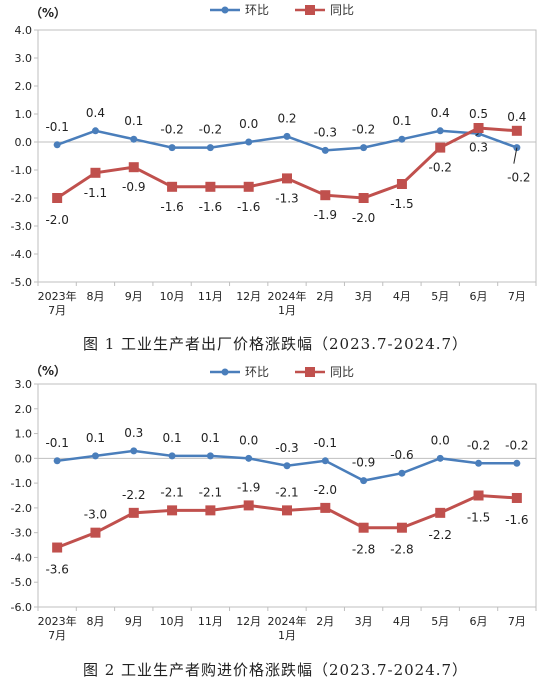  Describe the element at coordinates (21, 582) in the screenshot. I see `y-tick-label-8: -5.0` at that location.